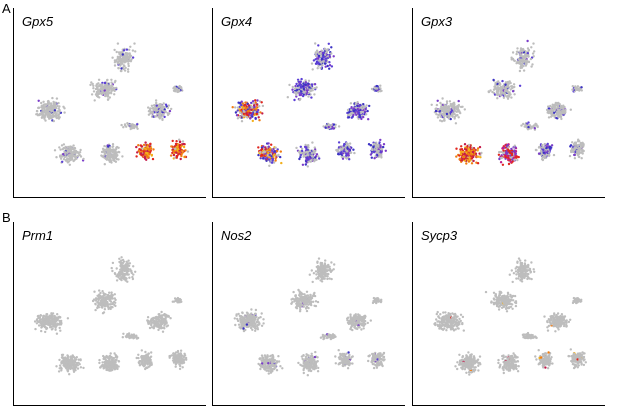  I want to click on cell-dots, so click(112, 104).